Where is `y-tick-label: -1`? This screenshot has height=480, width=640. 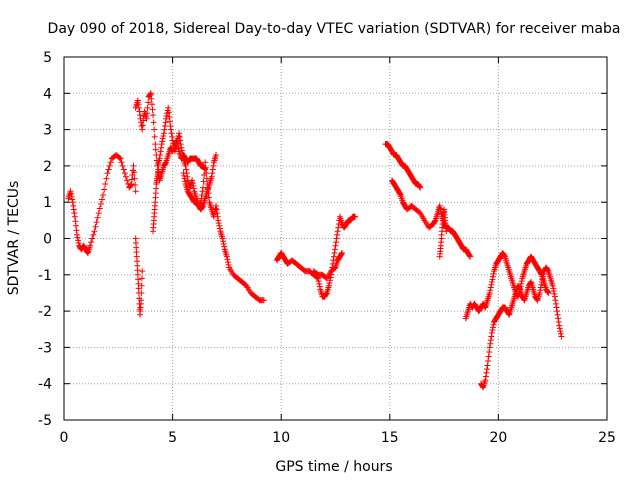
y-tick-label: -1 is located at coordinates (45, 276).